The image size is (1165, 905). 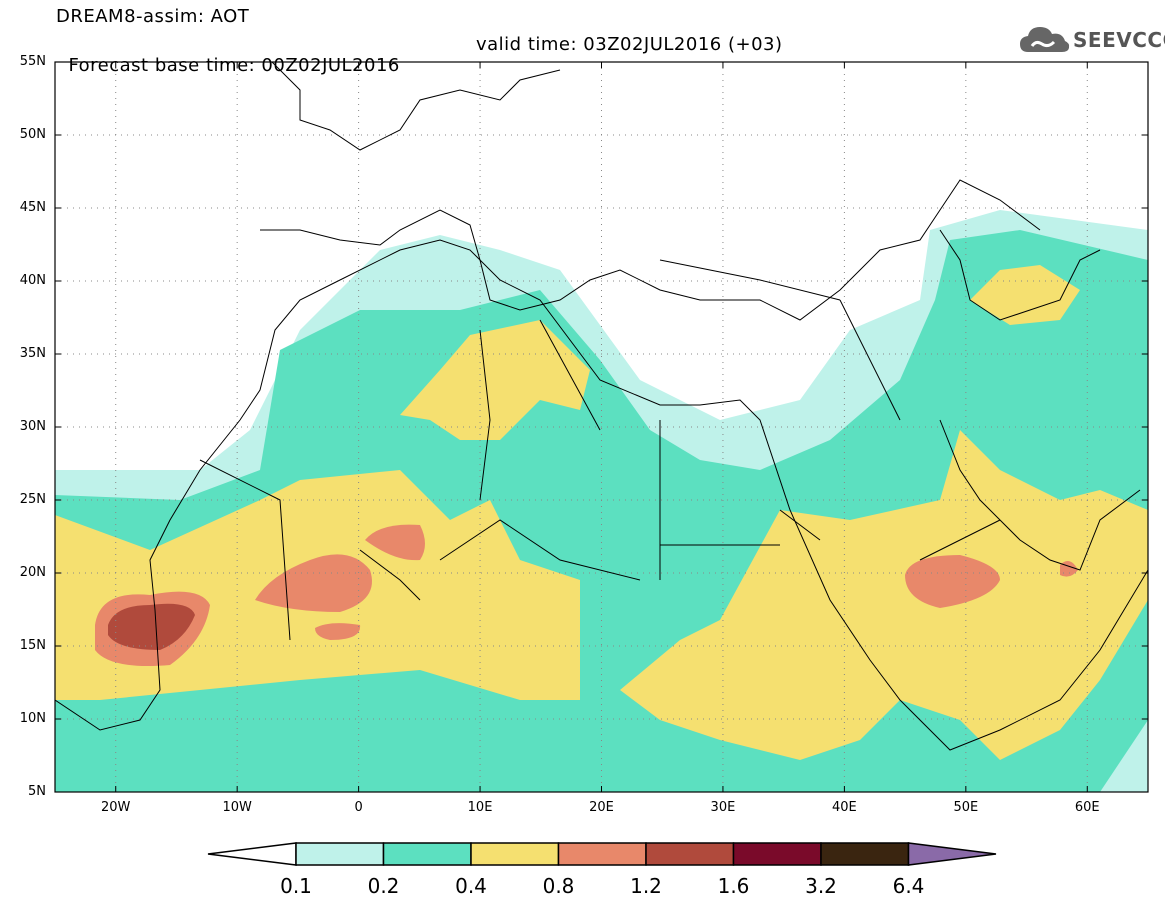 What do you see at coordinates (601, 807) in the screenshot?
I see `lon-label: 20E` at bounding box center [601, 807].